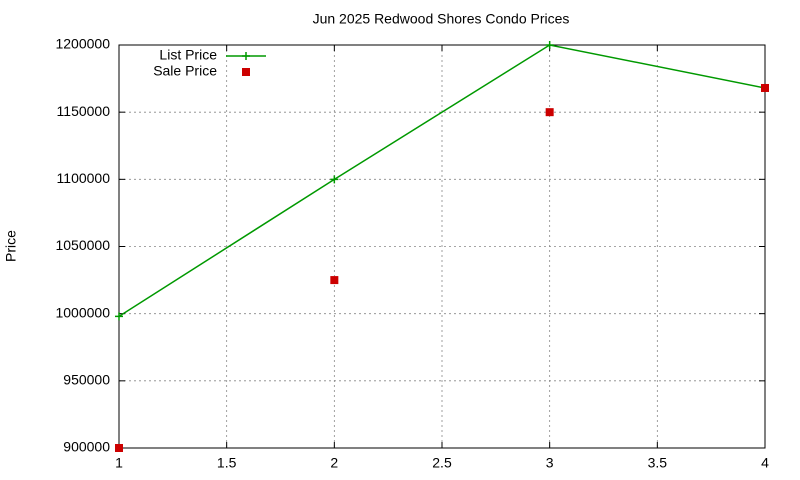 This screenshot has width=800, height=480. Describe the element at coordinates (86, 447) in the screenshot. I see `y-tick-label: 900000` at that location.